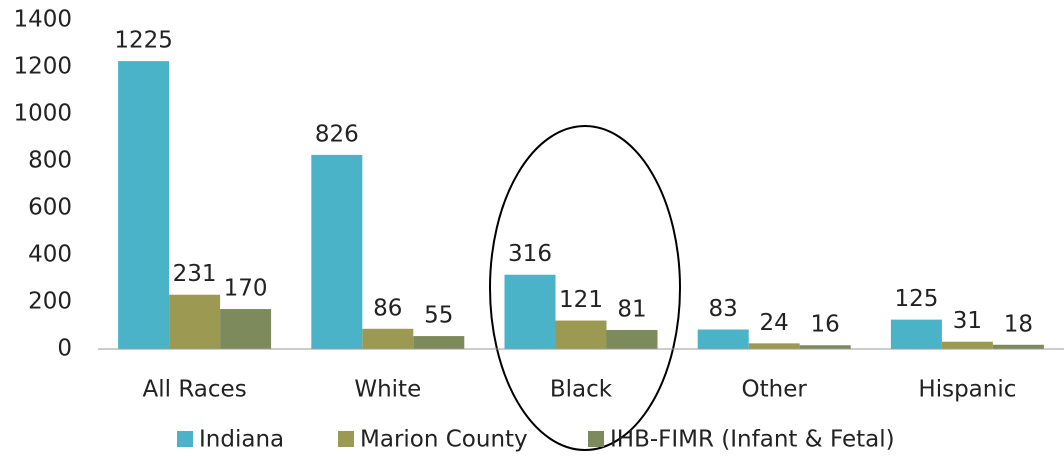 This screenshot has width=1064, height=456. I want to click on y-tick-label: 1000, so click(42, 114).